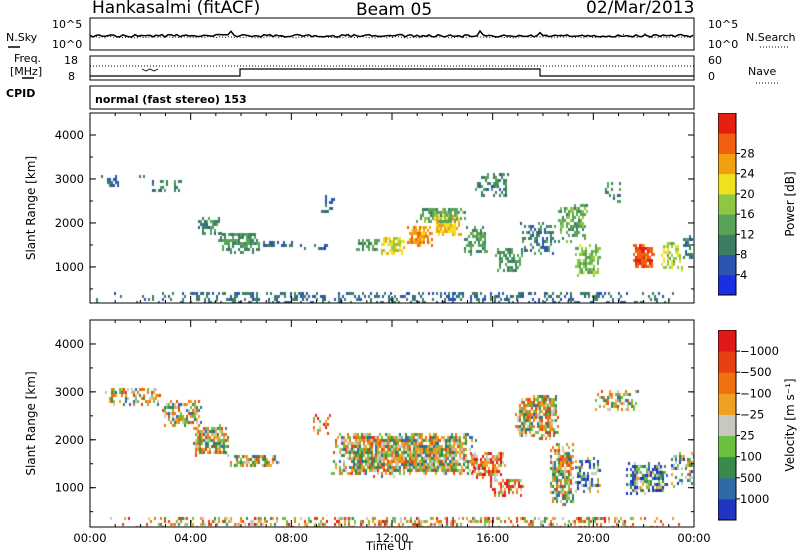 This screenshot has width=800, height=554. What do you see at coordinates (747, 214) in the screenshot?
I see `power-colorbar-tick-label: 16` at bounding box center [747, 214].